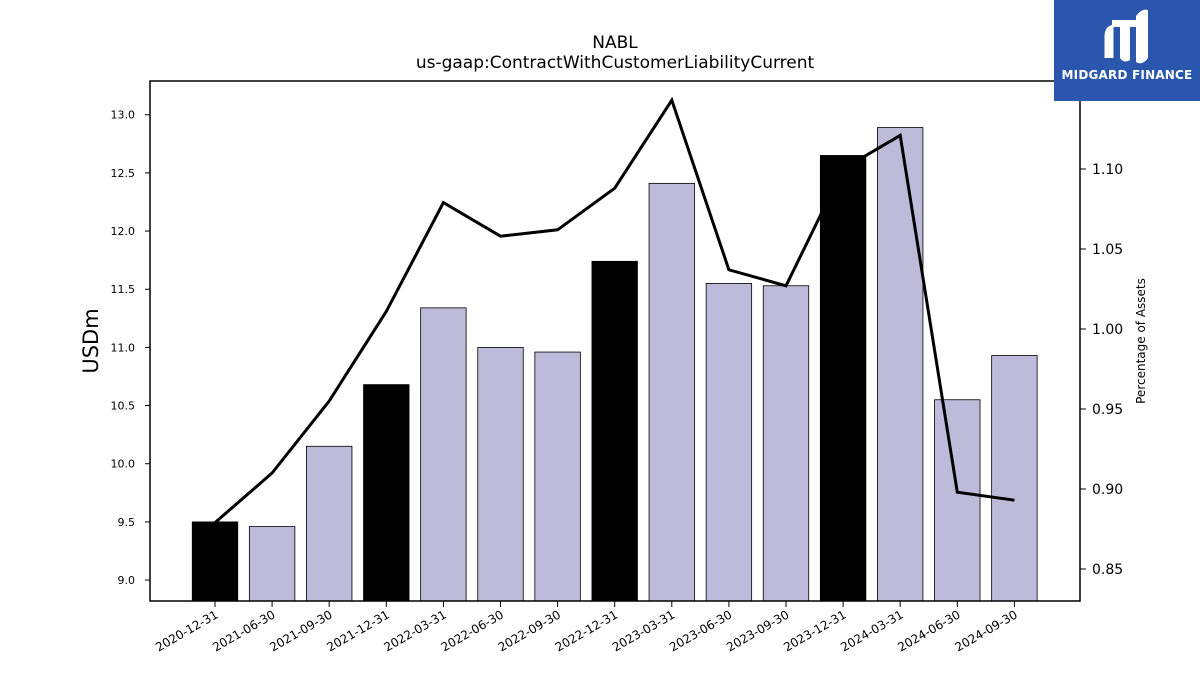  Describe the element at coordinates (123, 231) in the screenshot. I see `y-tick-label: 12.0` at that location.